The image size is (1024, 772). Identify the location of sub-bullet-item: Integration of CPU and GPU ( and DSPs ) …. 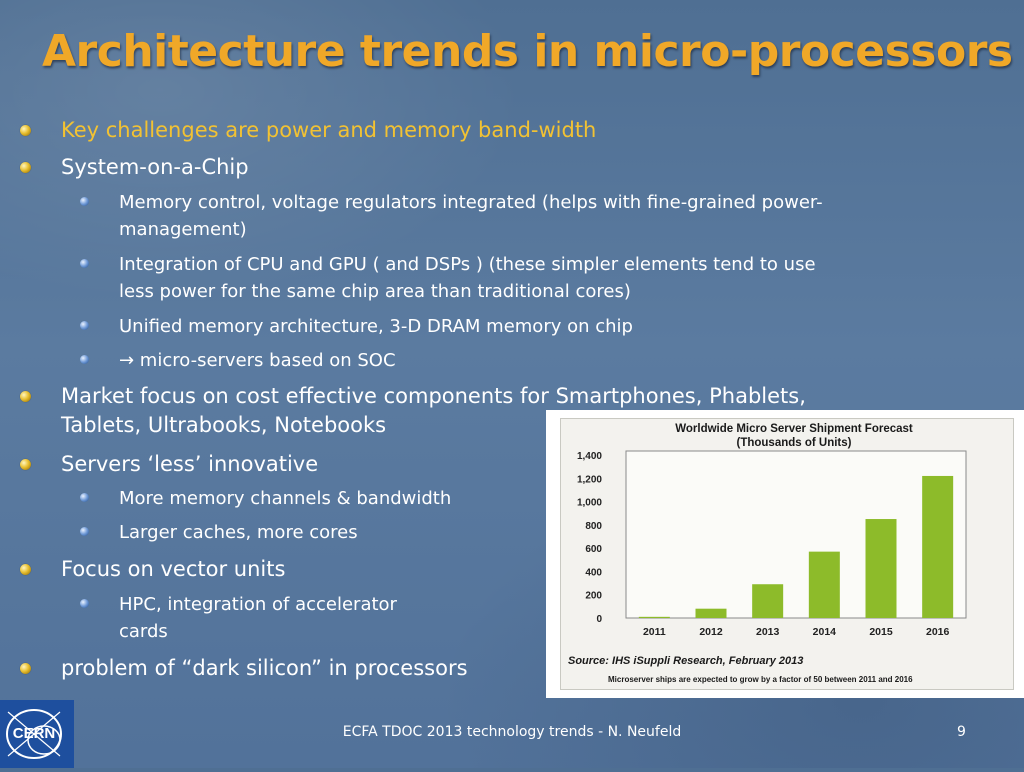
(448, 278).